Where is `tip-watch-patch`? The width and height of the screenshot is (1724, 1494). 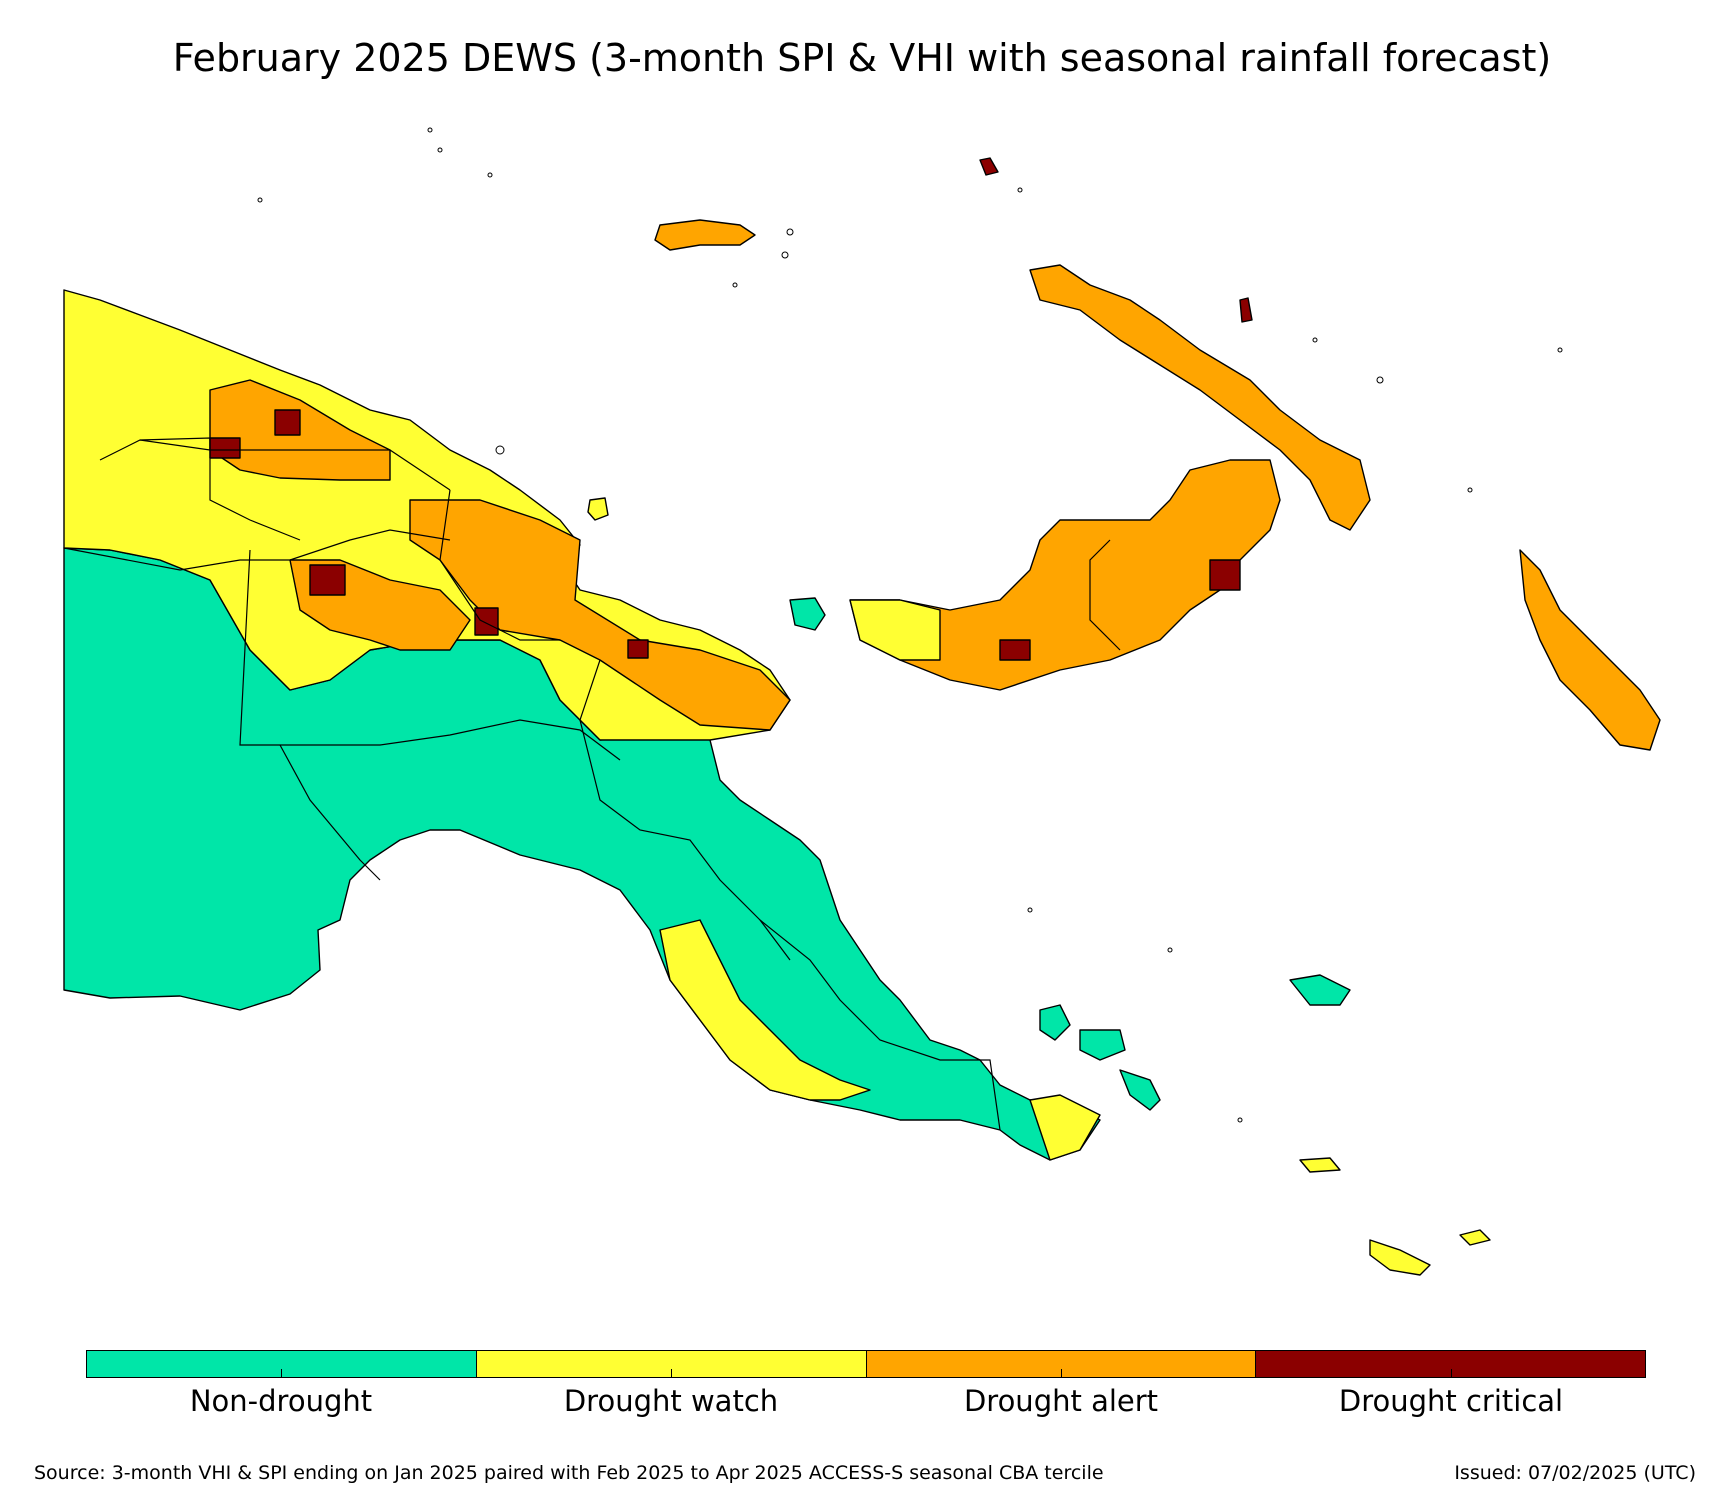
tip-watch-patch is located at coordinates (1065, 1127).